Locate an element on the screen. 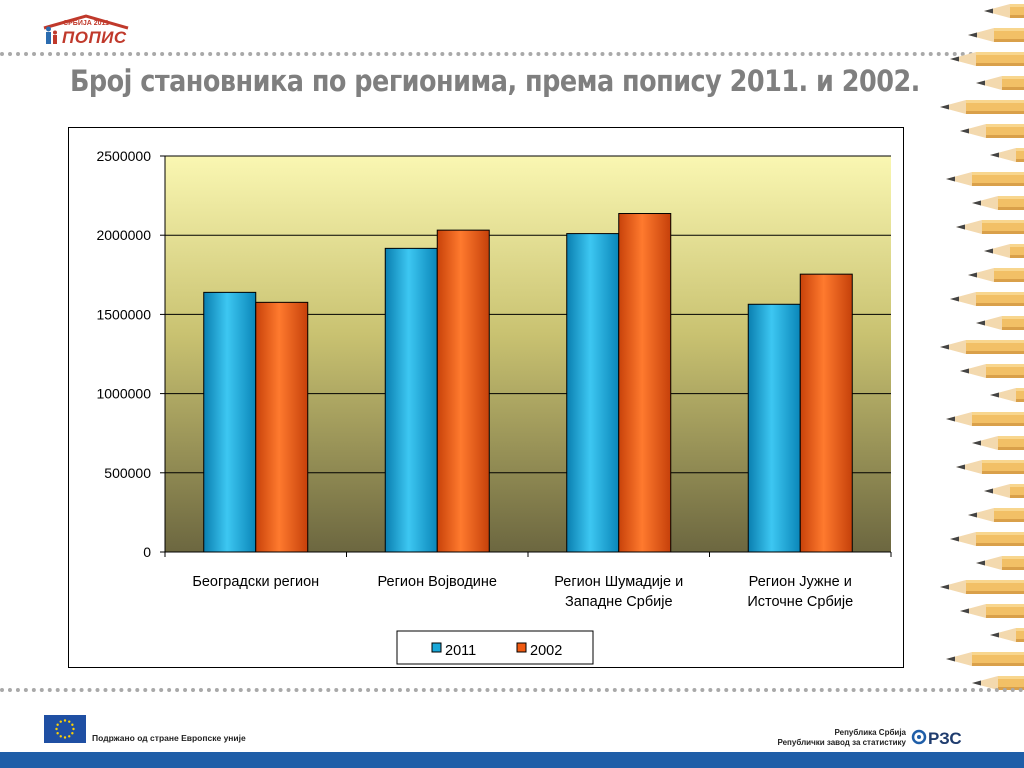 The image size is (1024, 768). y-tick-label: 1500000 is located at coordinates (123, 314).